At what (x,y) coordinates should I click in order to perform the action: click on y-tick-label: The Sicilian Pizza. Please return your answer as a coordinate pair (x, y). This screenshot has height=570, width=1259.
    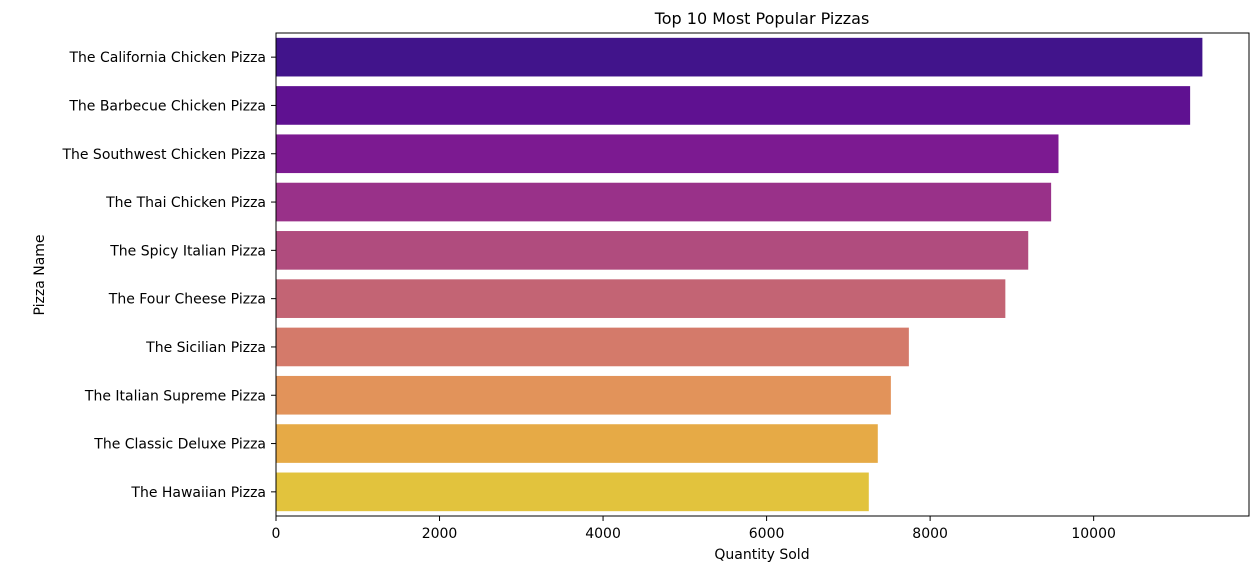
    Looking at the image, I should click on (205, 348).